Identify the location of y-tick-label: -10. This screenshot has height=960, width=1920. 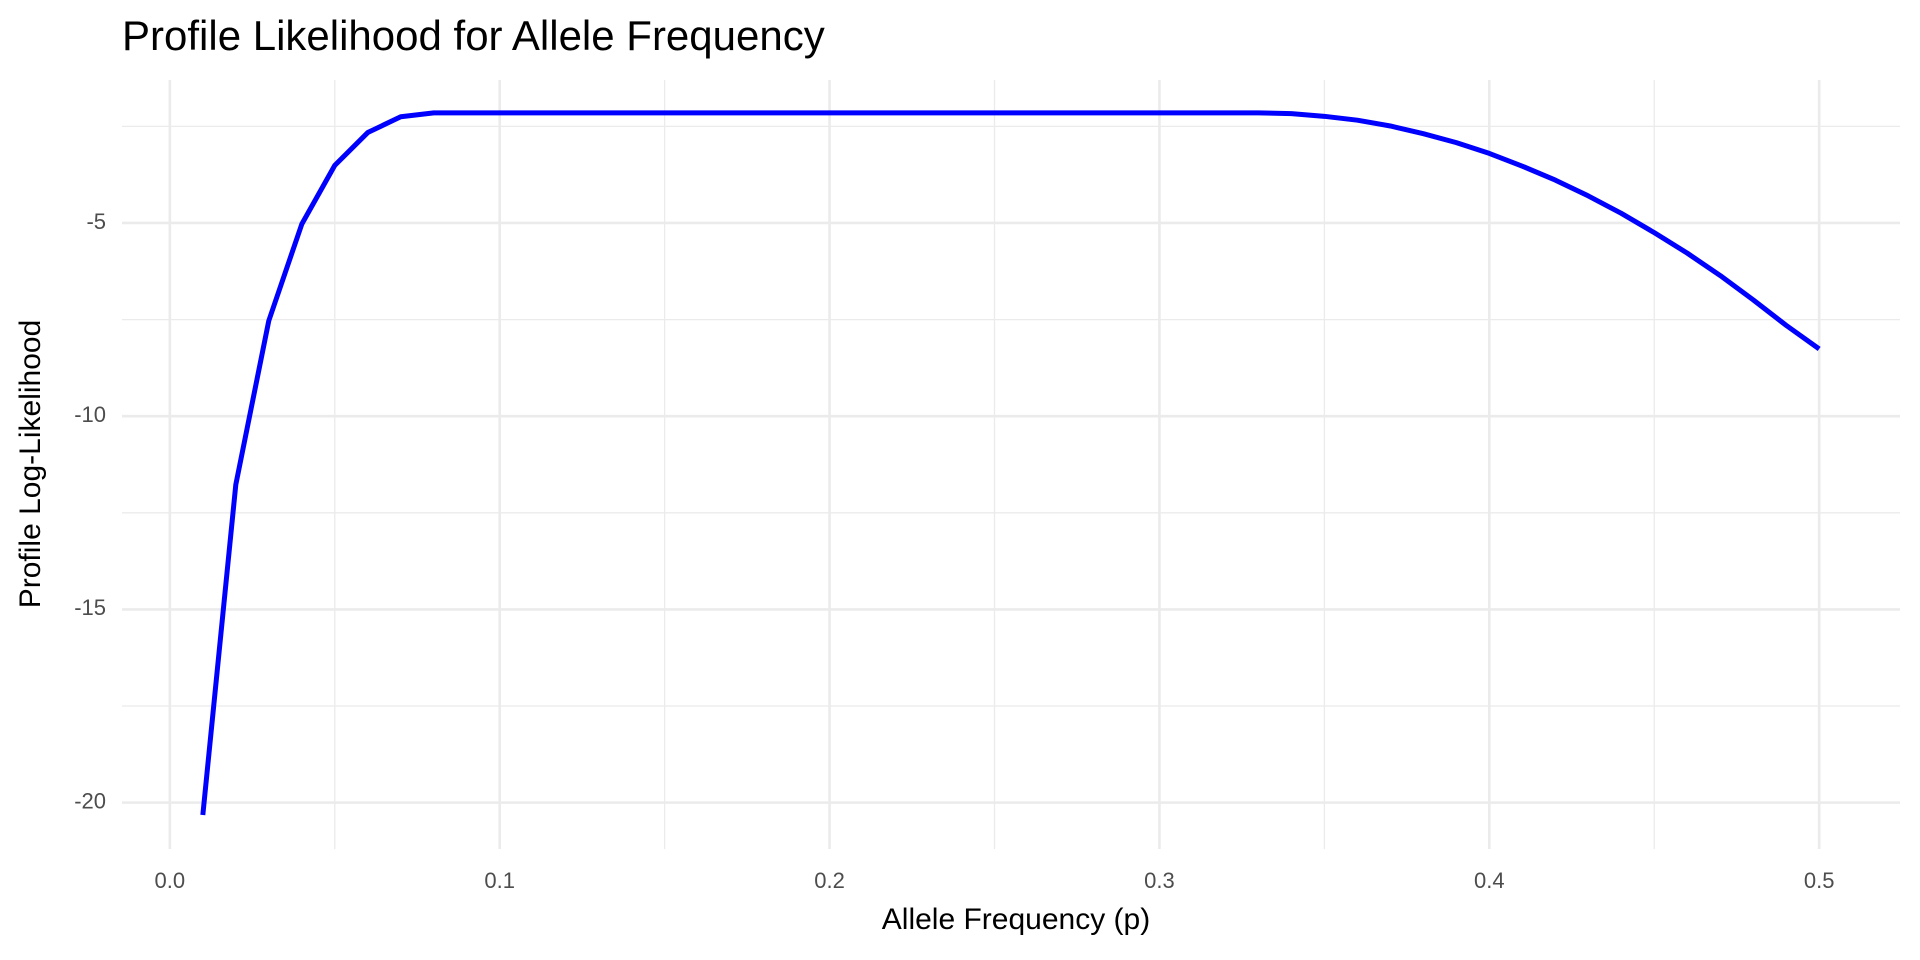
(90, 414).